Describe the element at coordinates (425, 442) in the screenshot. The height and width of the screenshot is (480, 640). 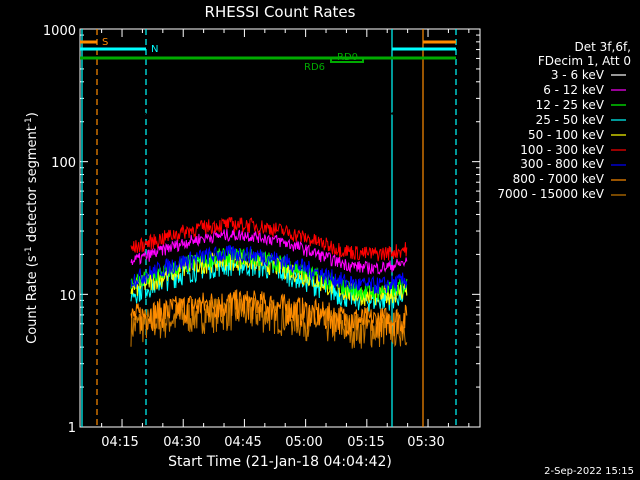
I see `x-tick-label: 05:30` at that location.